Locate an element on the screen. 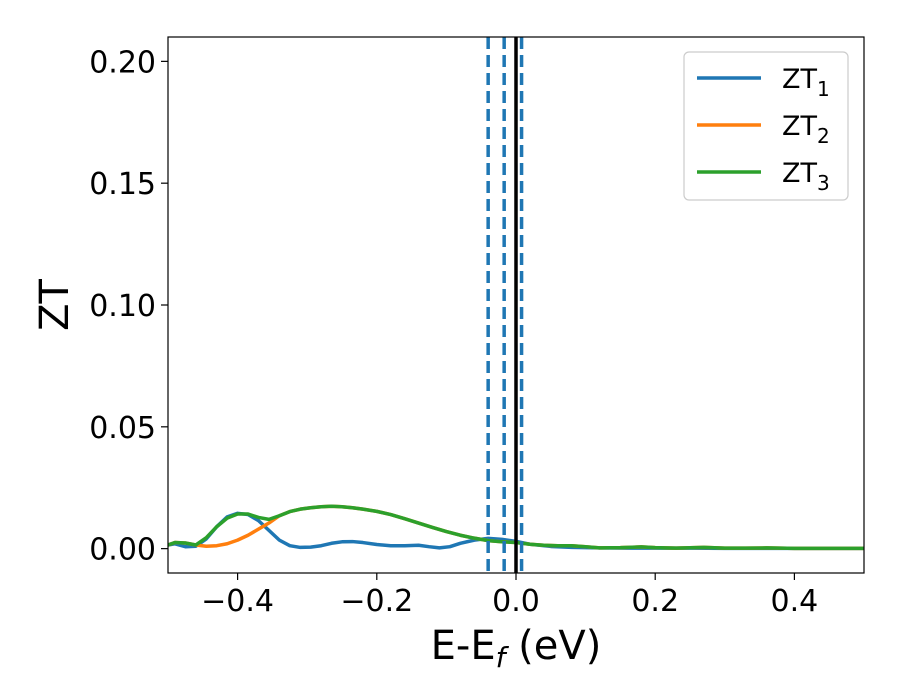 The width and height of the screenshot is (900, 700). x-axis-title: E-Ef (eV) is located at coordinates (516, 648).